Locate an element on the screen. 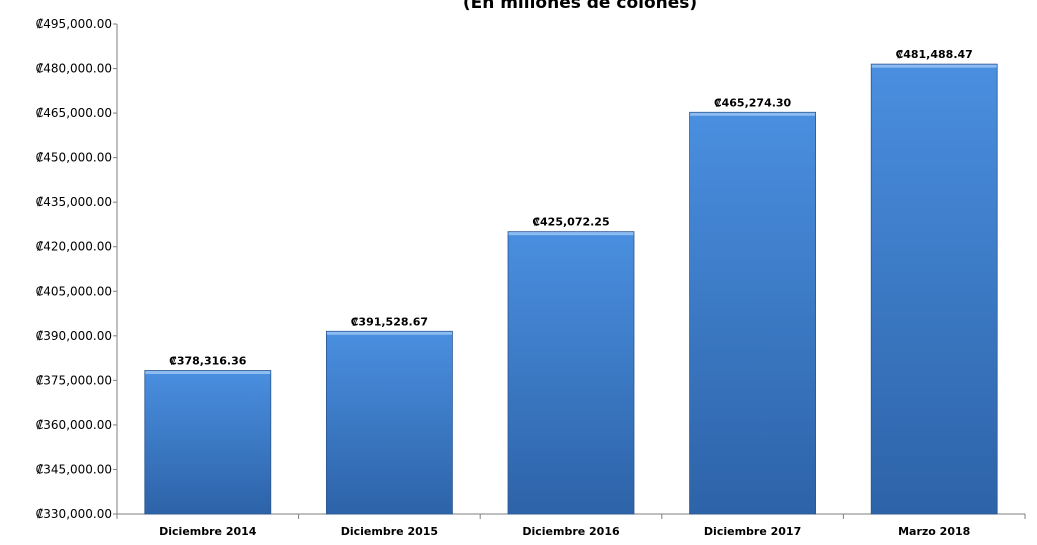  y-tick-label: ₡375,000.00 is located at coordinates (74, 380).